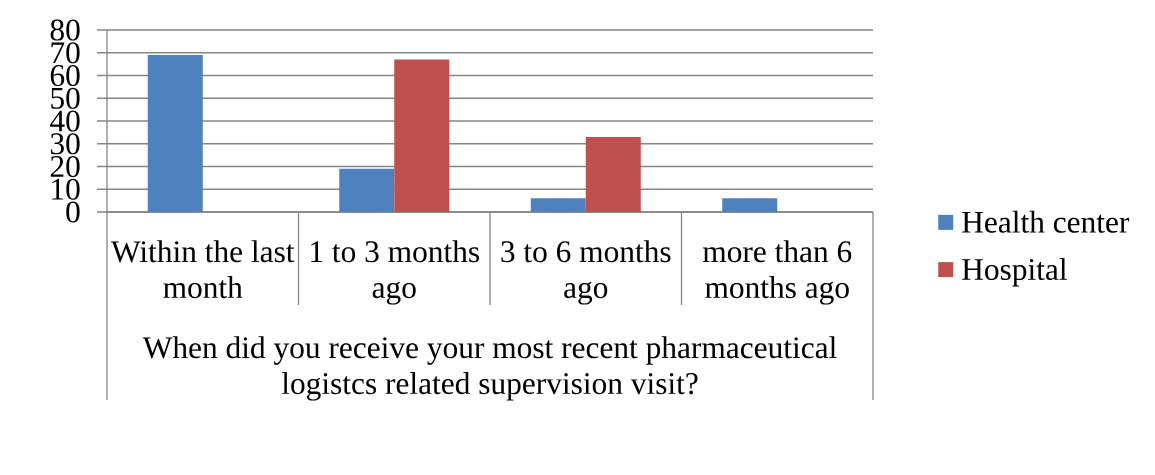 The width and height of the screenshot is (1155, 475). Describe the element at coordinates (777, 272) in the screenshot. I see `x-tick-label: more than 6 months ago` at that location.